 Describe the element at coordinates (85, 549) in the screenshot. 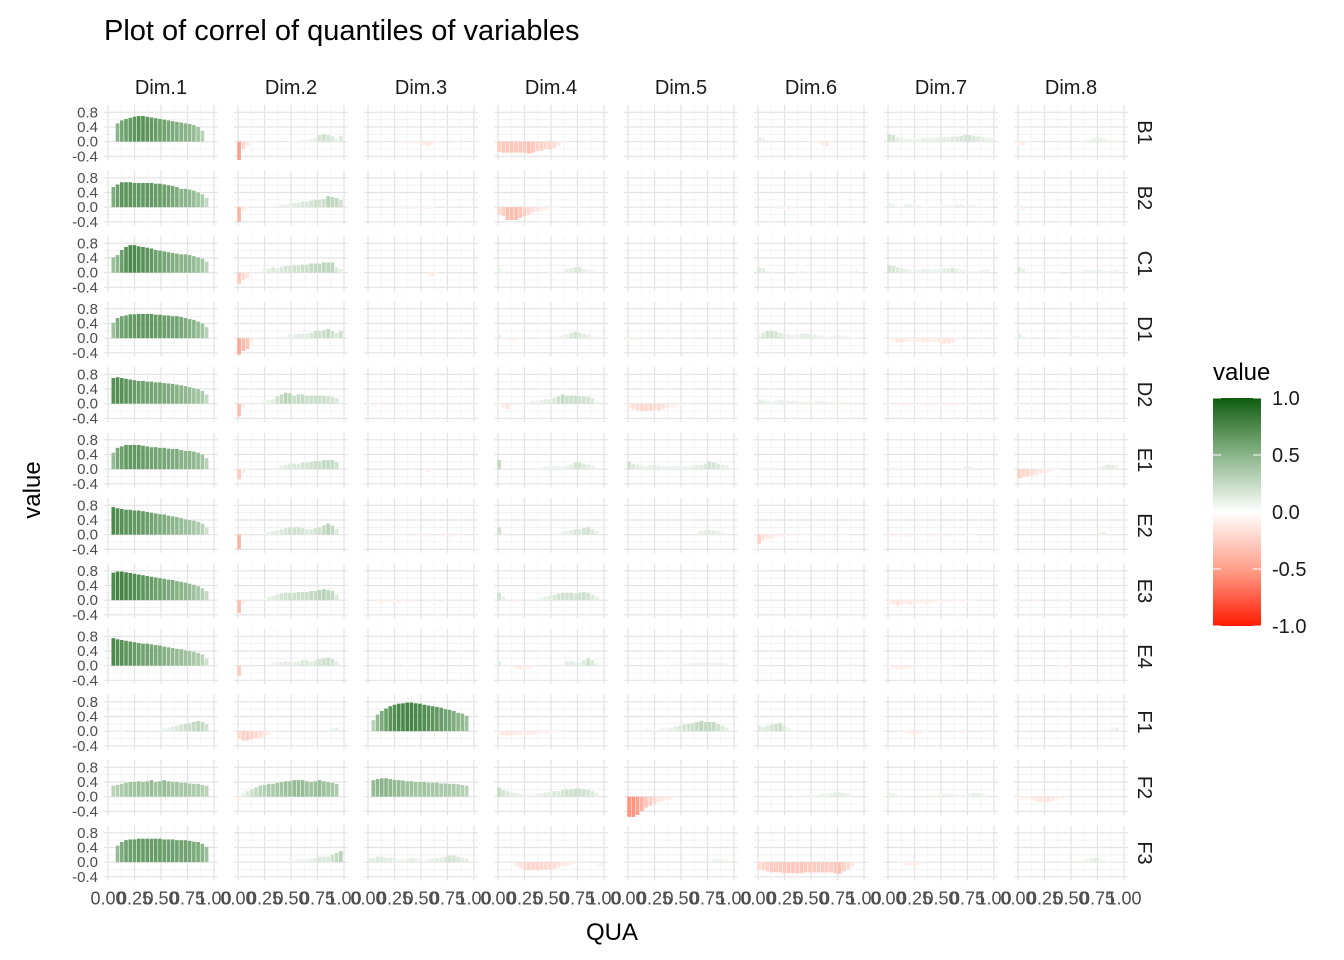

I see `y-tick-label: -0.4` at that location.